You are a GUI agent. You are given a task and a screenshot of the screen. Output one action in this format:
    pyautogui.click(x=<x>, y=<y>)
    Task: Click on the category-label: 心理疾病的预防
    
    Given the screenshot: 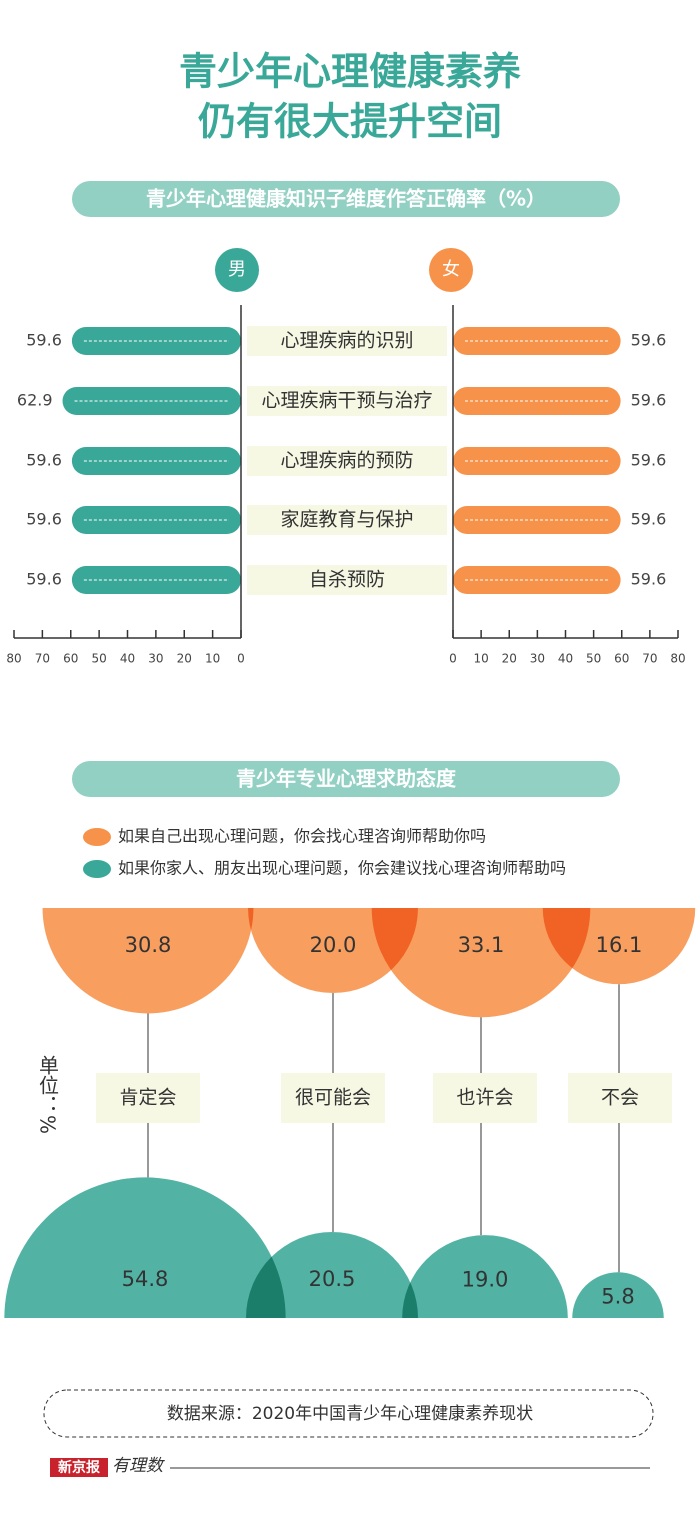 What is the action you would take?
    pyautogui.click(x=346, y=461)
    